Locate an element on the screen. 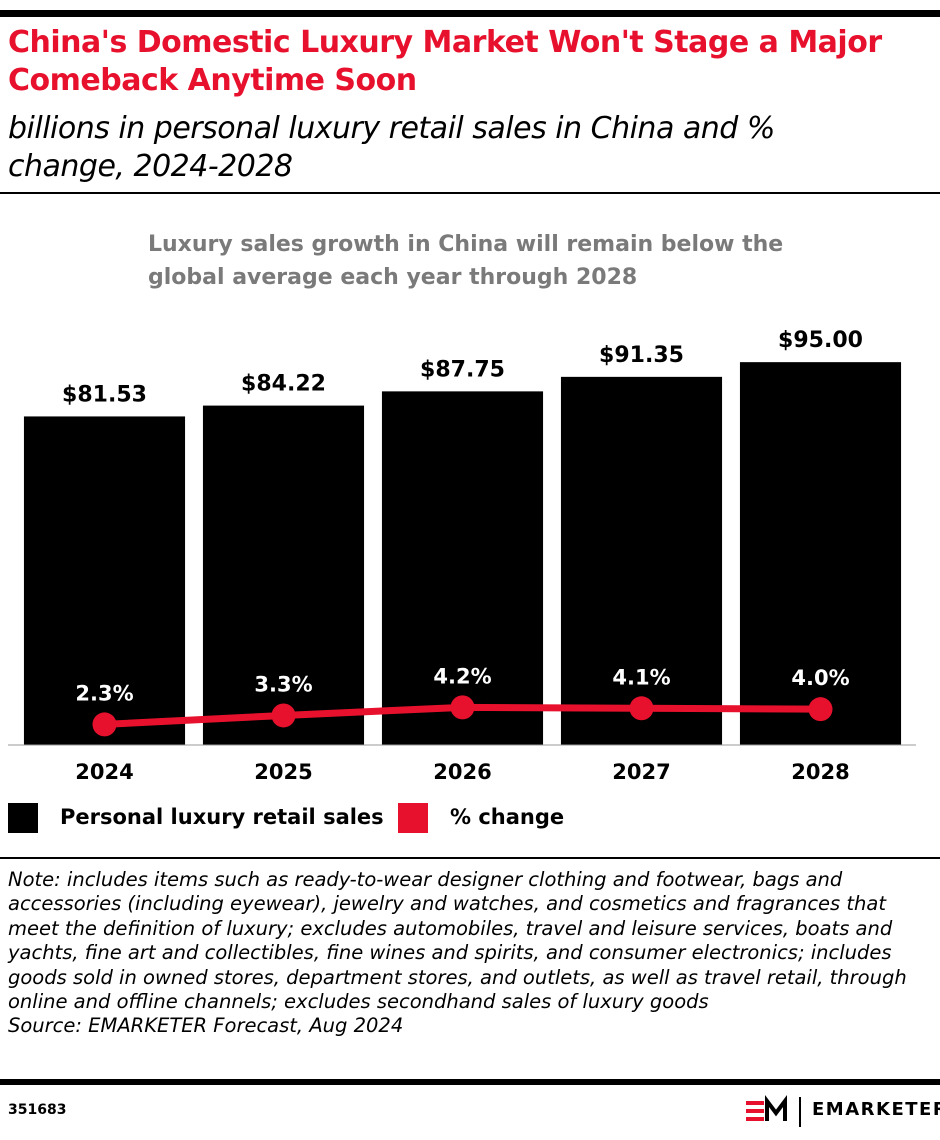 This screenshot has width=940, height=1140. bar-value-label: $81.53 is located at coordinates (104, 394).